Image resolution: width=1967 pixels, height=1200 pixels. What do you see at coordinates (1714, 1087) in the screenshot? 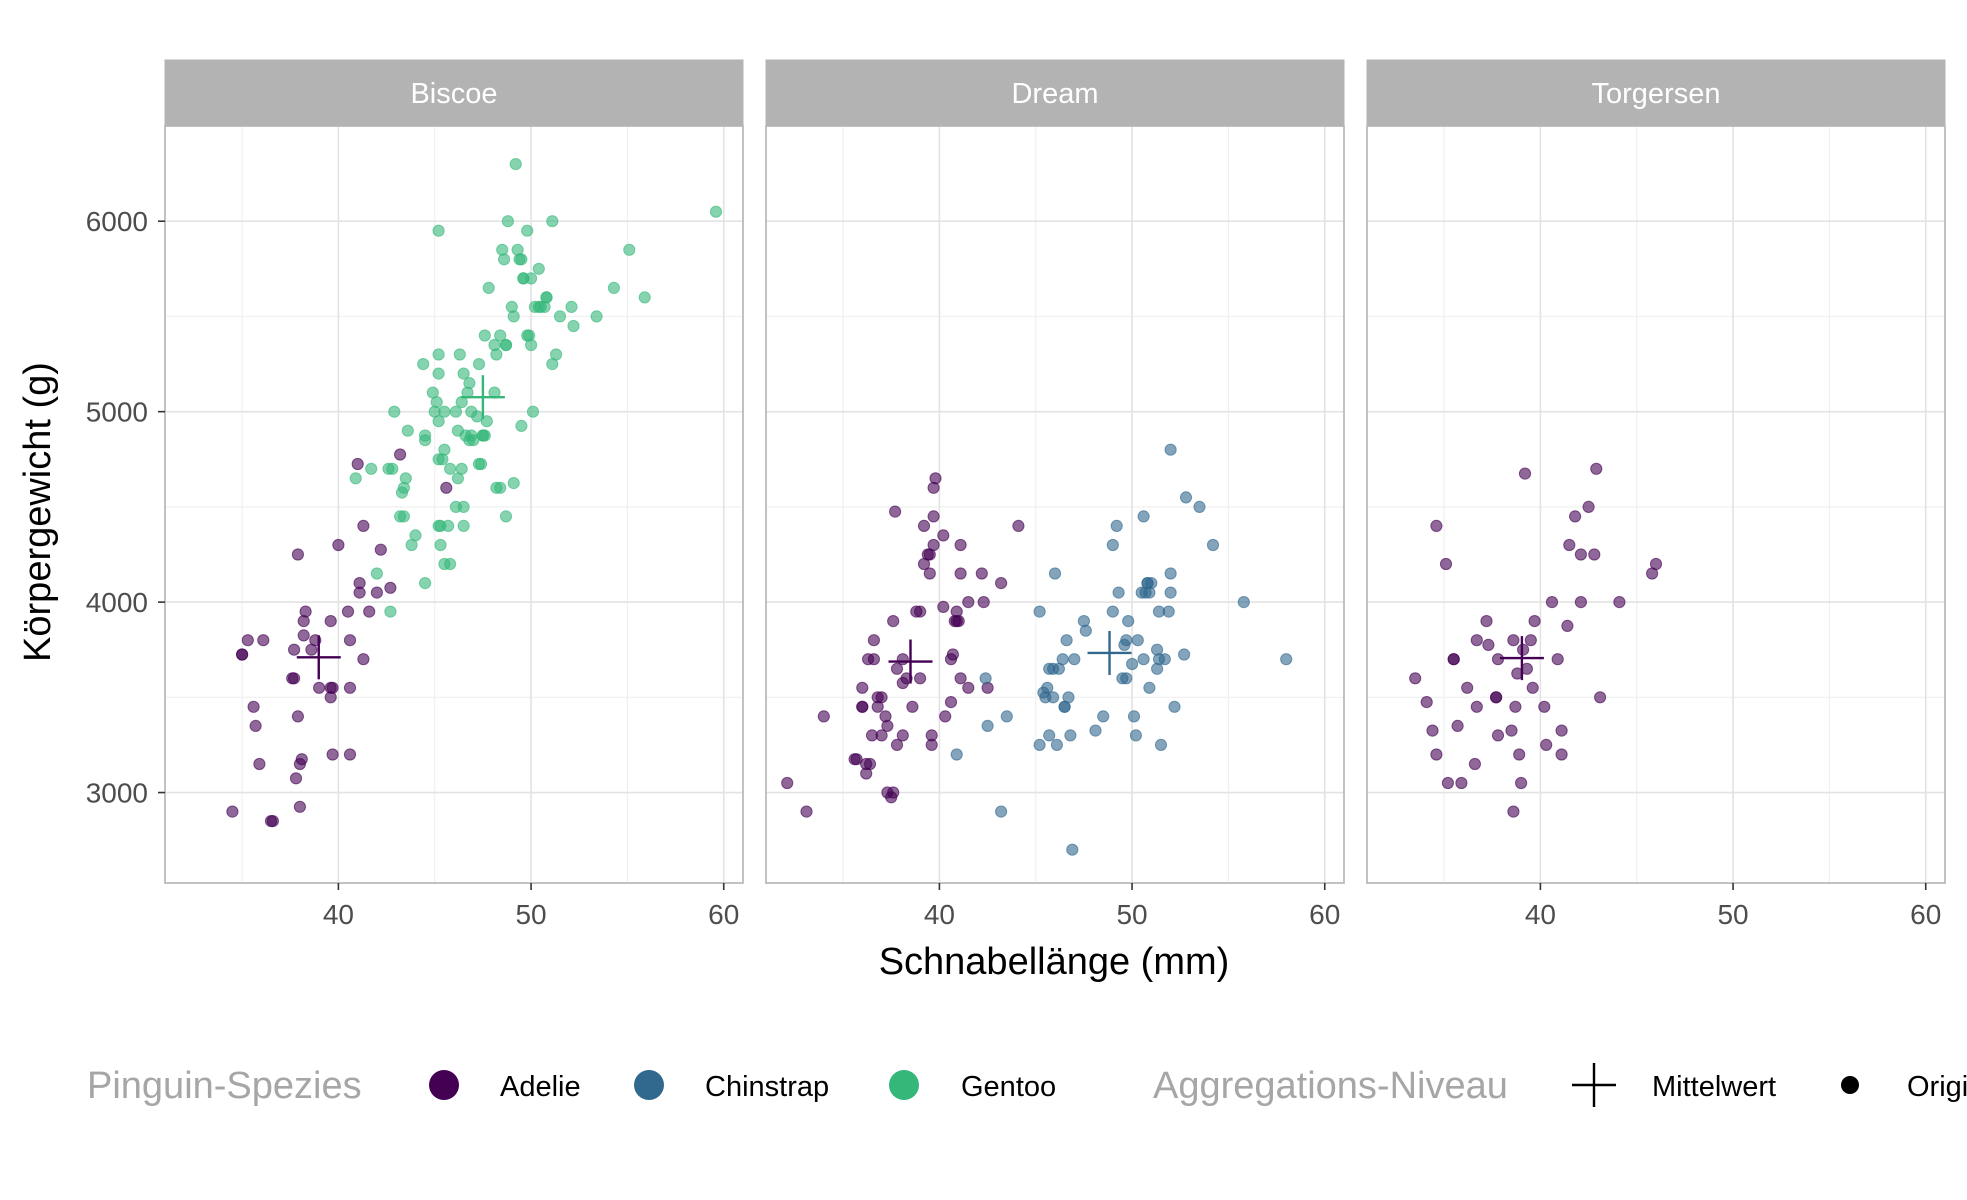
I see `legend-label-aggregation: Mittelwert` at bounding box center [1714, 1087].